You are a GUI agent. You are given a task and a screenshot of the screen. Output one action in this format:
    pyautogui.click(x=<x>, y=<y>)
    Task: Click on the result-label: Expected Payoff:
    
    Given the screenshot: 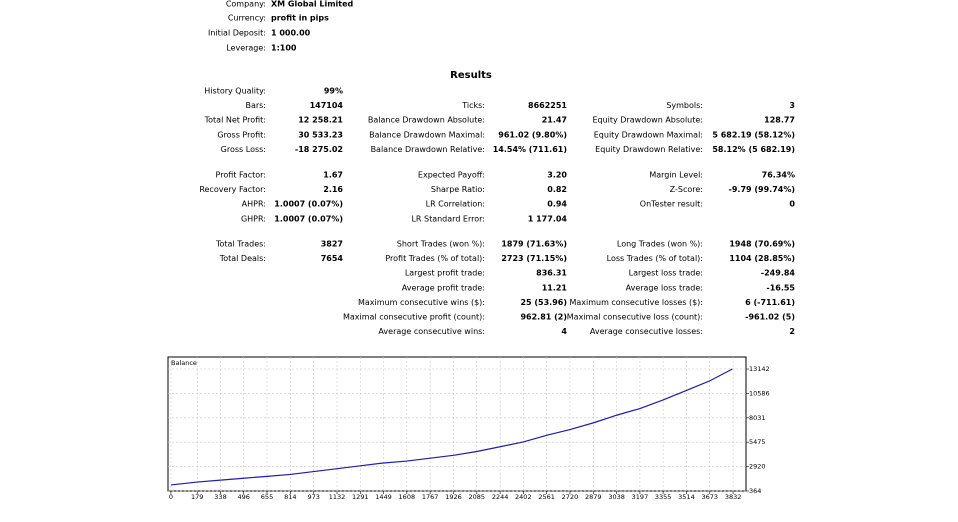 What is the action you would take?
    pyautogui.click(x=451, y=175)
    